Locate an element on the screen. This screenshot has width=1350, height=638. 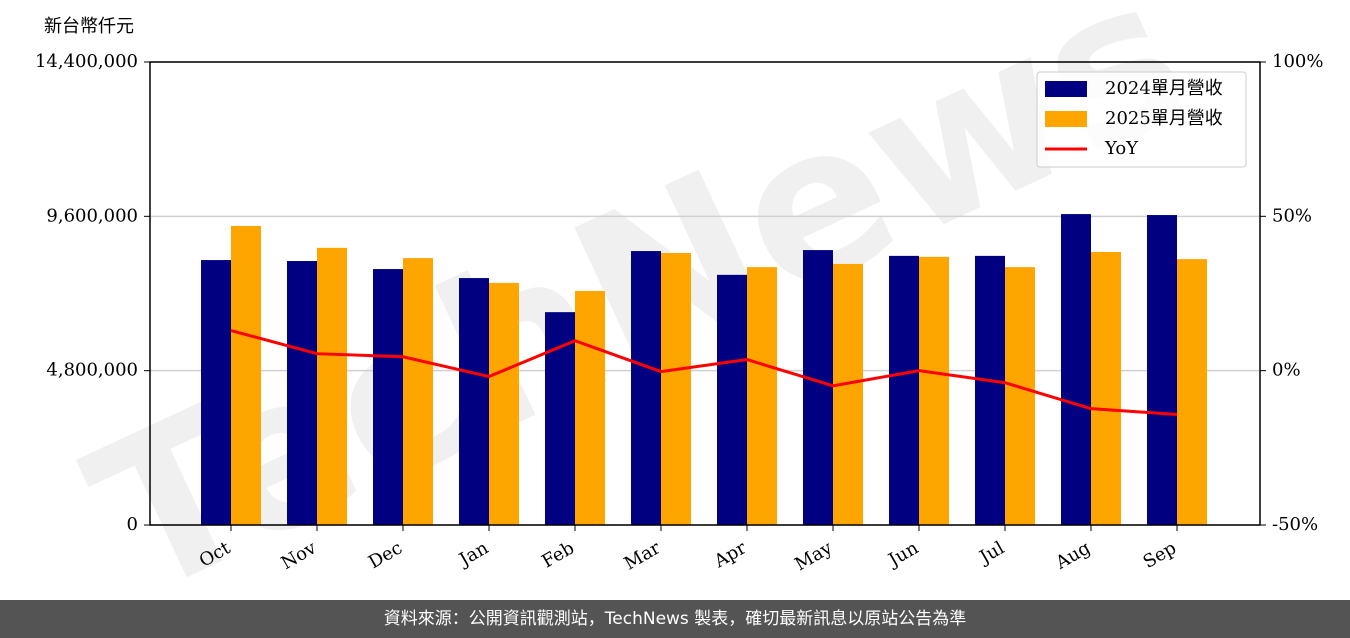
y-tick-label: 14,400,000 is located at coordinates (86, 61).